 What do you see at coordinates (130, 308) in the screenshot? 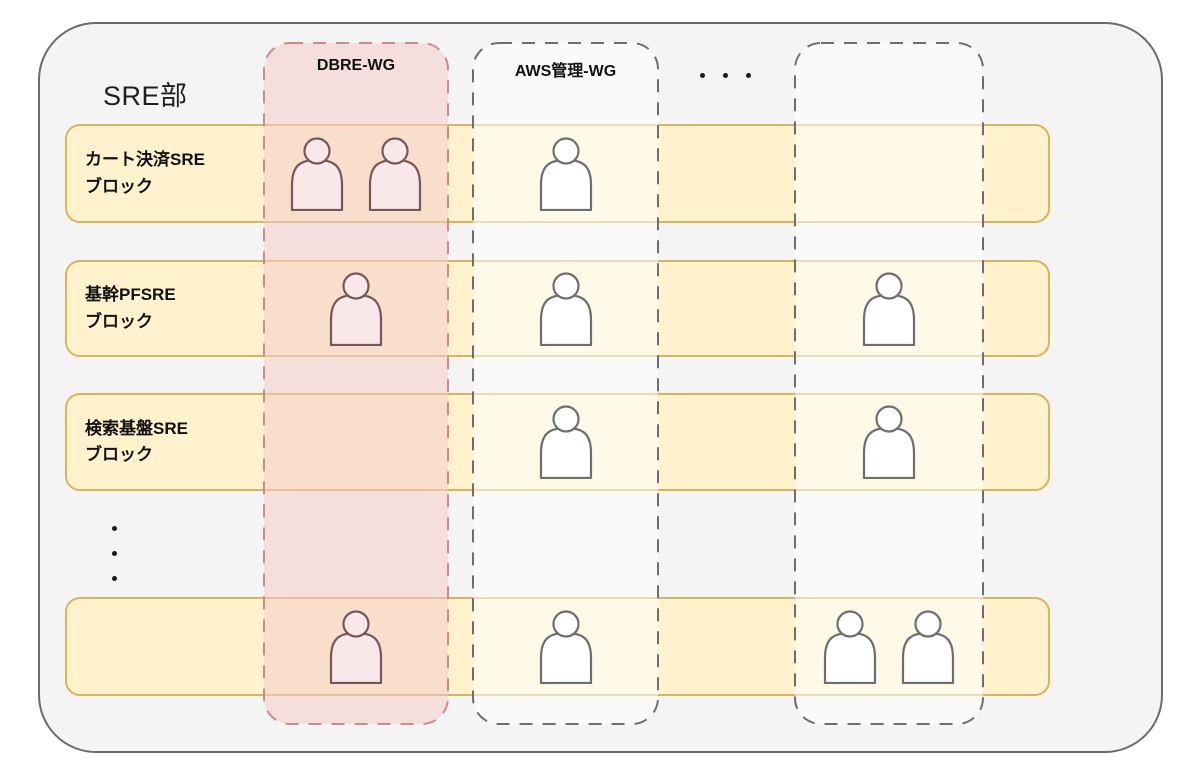
I see `sre-block-label: 基幹PFSRE ブロック` at bounding box center [130, 308].